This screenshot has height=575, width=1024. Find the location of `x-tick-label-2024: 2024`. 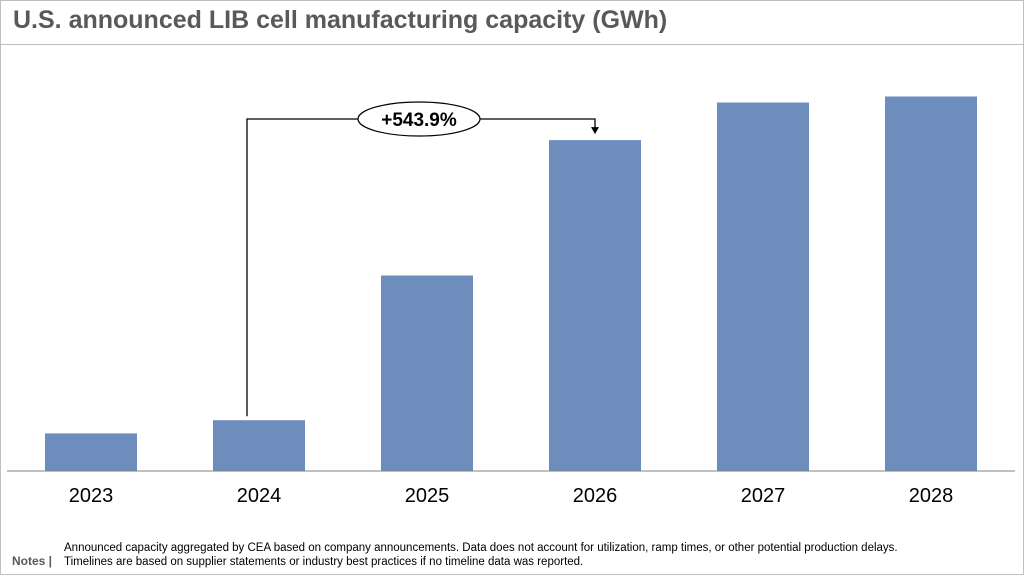

x-tick-label-2024: 2024 is located at coordinates (259, 496).